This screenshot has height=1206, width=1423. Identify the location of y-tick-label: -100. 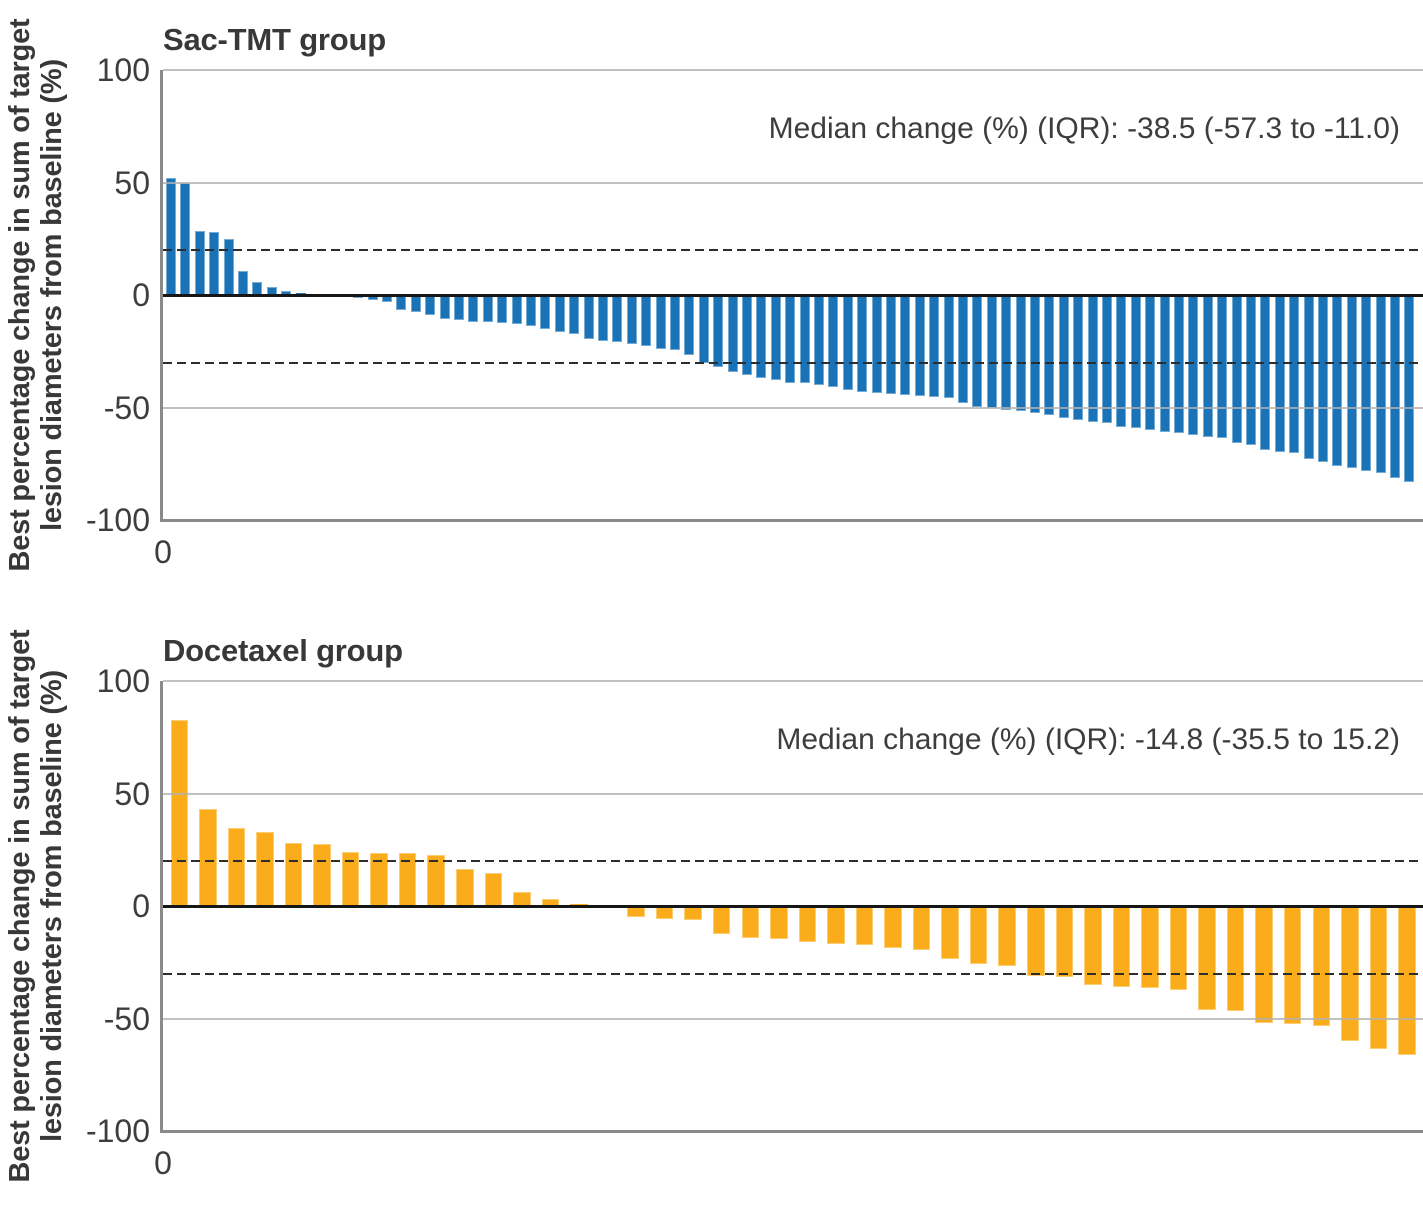
(117, 520).